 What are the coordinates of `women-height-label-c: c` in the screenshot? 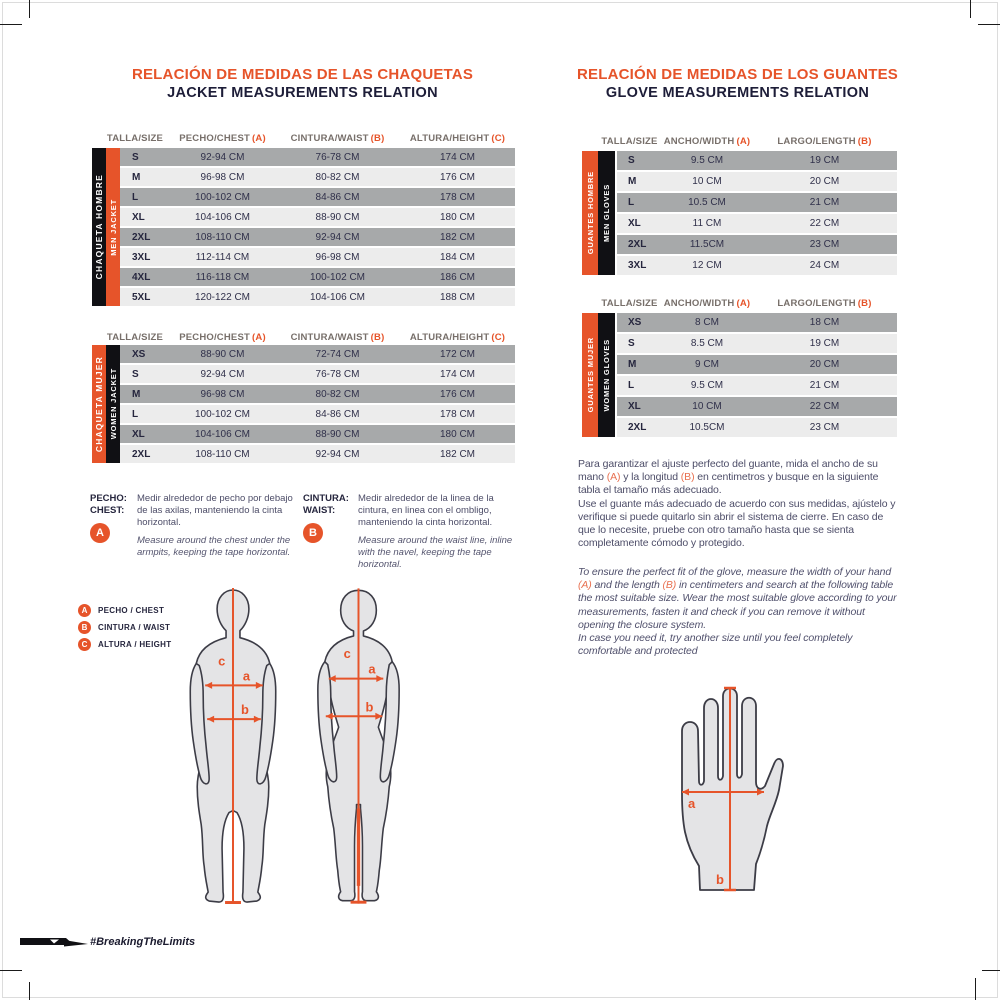 It's located at (347, 653).